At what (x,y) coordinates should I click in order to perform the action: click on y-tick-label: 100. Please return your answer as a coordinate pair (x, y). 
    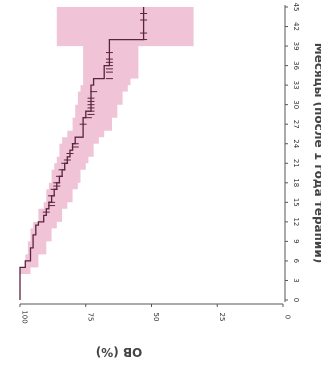
    Looking at the image, I should click on (25, 316).